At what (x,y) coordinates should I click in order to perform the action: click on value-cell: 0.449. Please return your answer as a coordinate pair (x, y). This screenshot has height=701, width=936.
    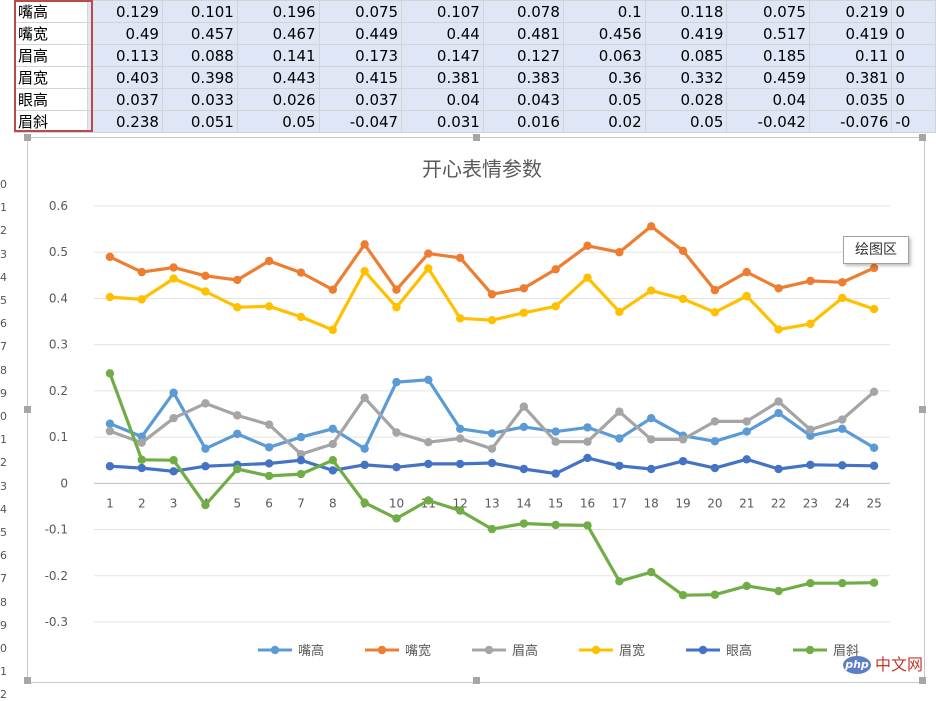
    Looking at the image, I should click on (360, 33).